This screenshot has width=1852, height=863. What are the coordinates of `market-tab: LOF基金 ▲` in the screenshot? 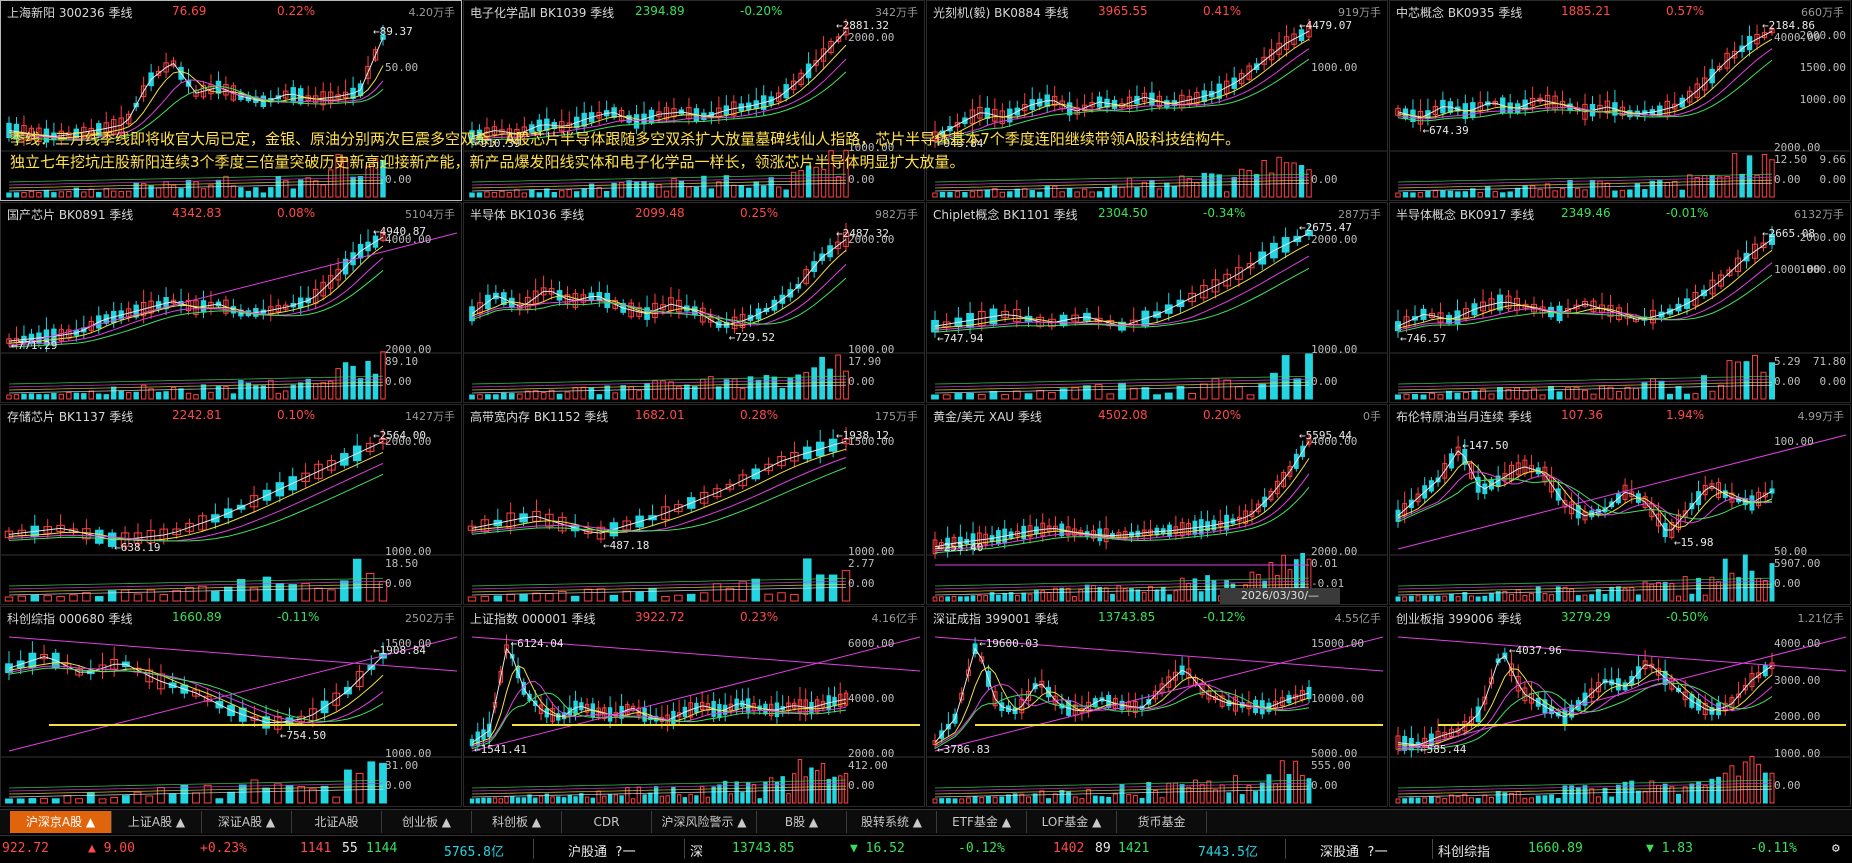 It's located at (1072, 822).